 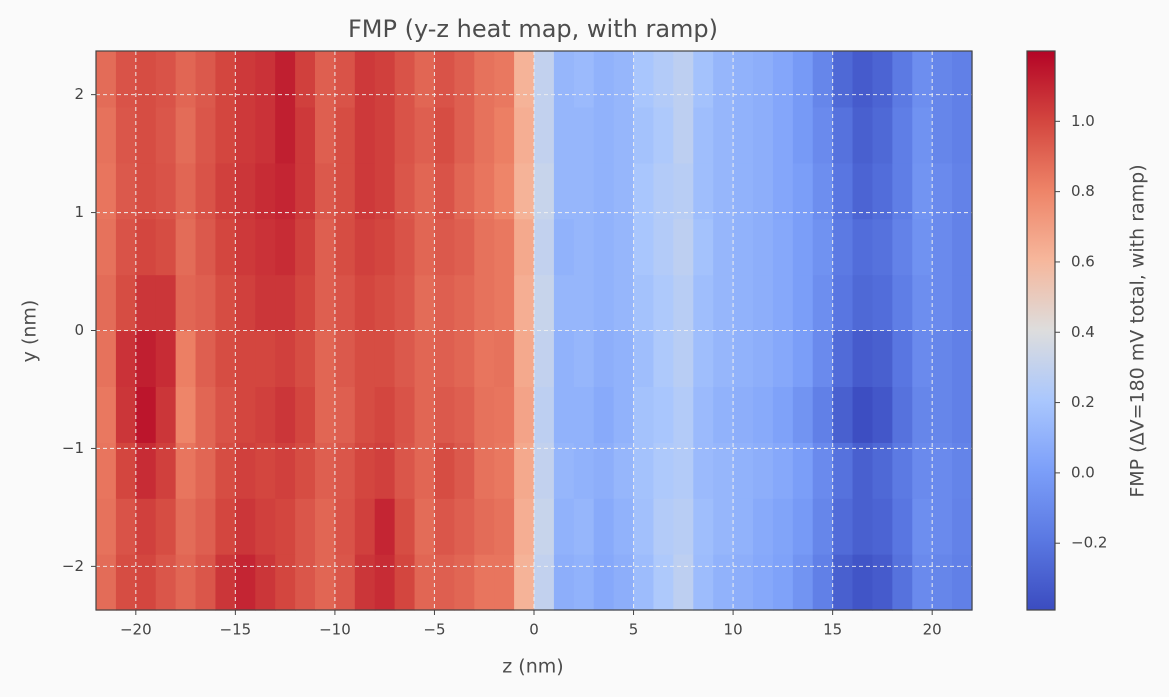 What do you see at coordinates (136, 630) in the screenshot?
I see `x-tick-label: −20` at bounding box center [136, 630].